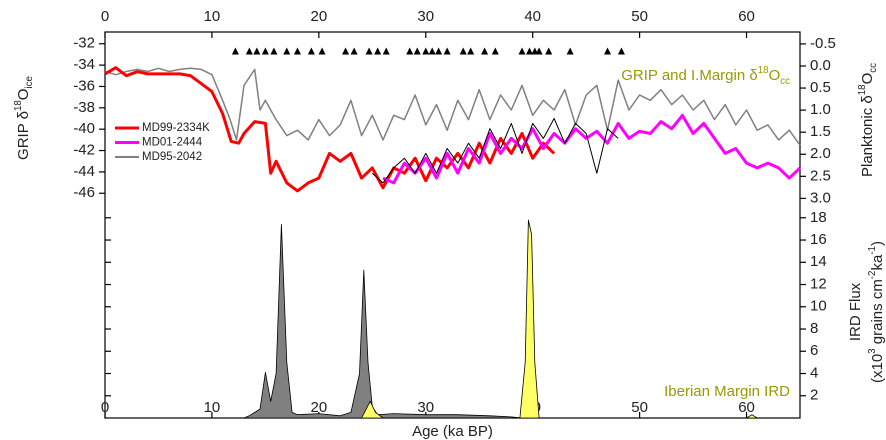 This screenshot has height=440, width=886. Describe the element at coordinates (862, 89) in the screenshot. I see `y2-axis-title-part: 18` at that location.